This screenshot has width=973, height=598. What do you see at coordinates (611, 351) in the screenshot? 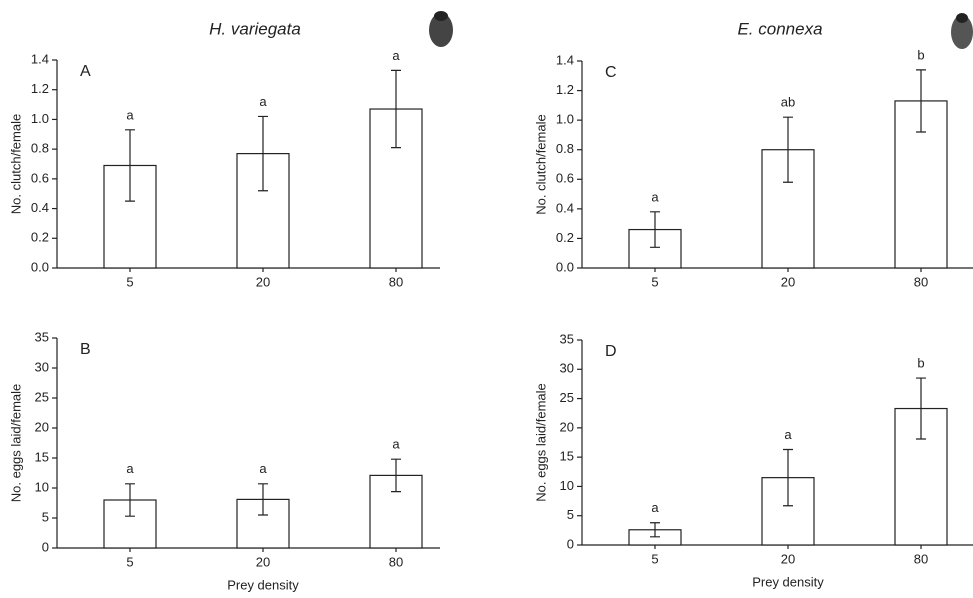
I see `panel-label: D` at bounding box center [611, 351].